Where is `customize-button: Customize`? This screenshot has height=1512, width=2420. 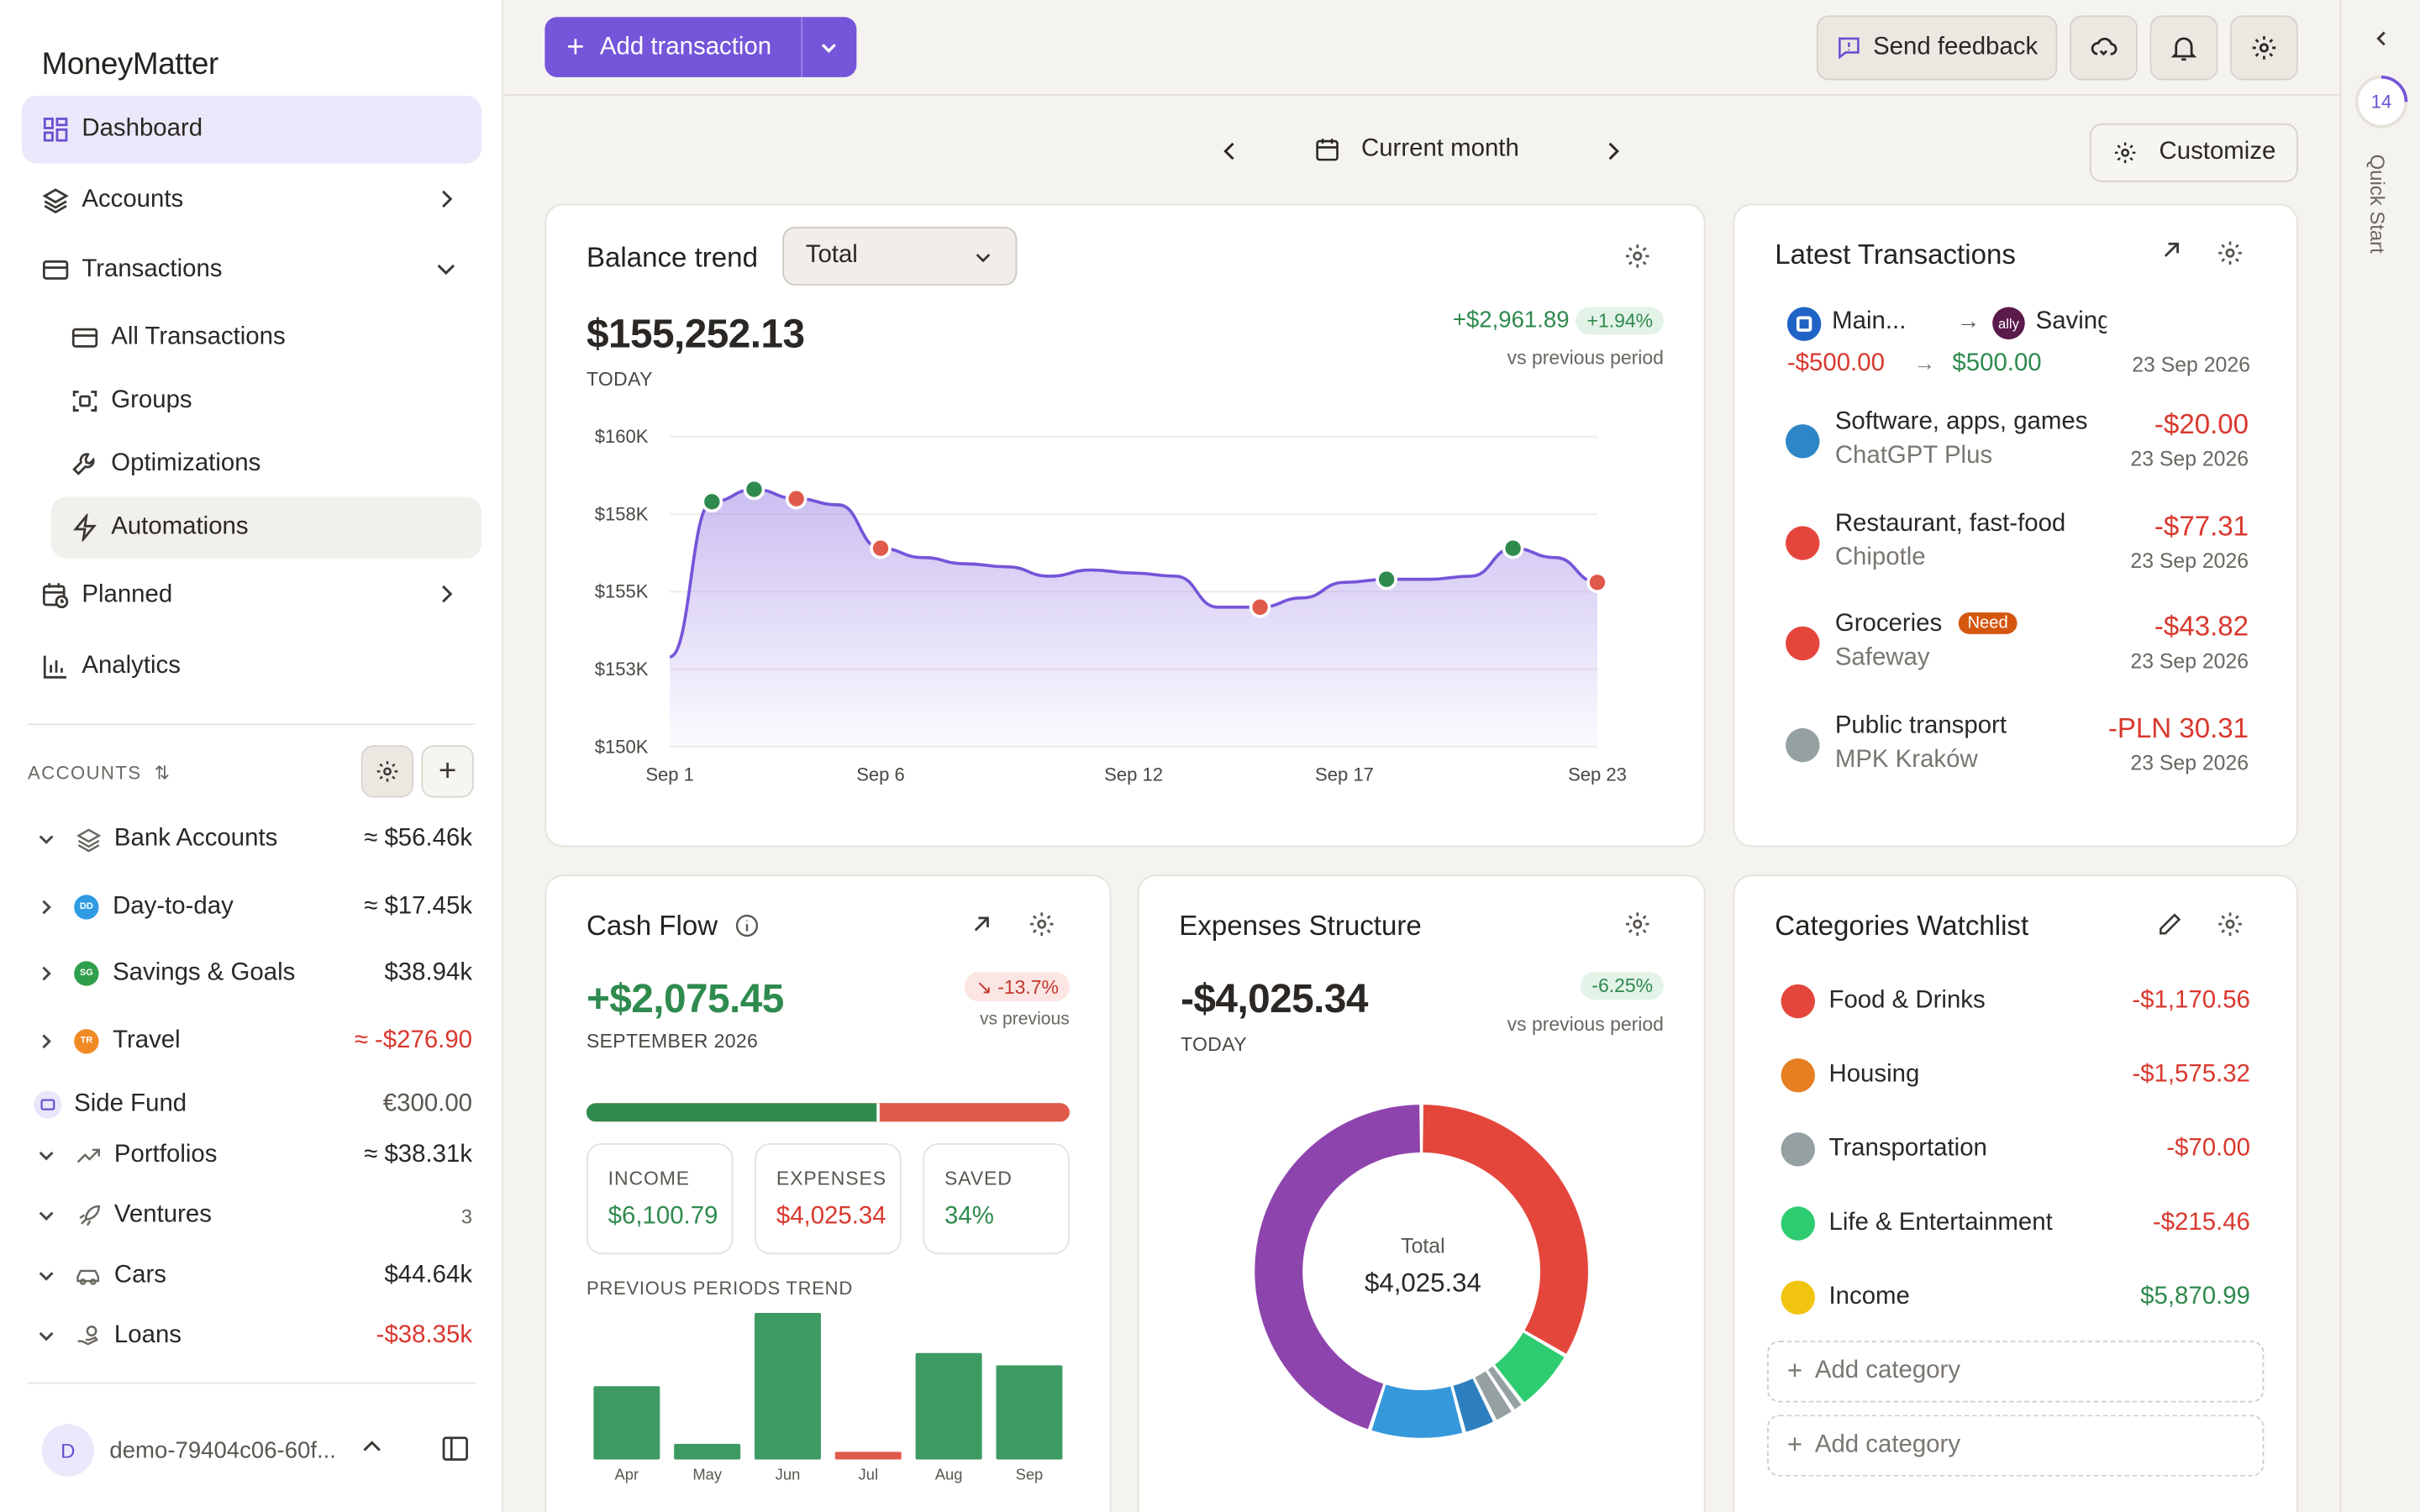
customize-button: Customize is located at coordinates (2193, 152).